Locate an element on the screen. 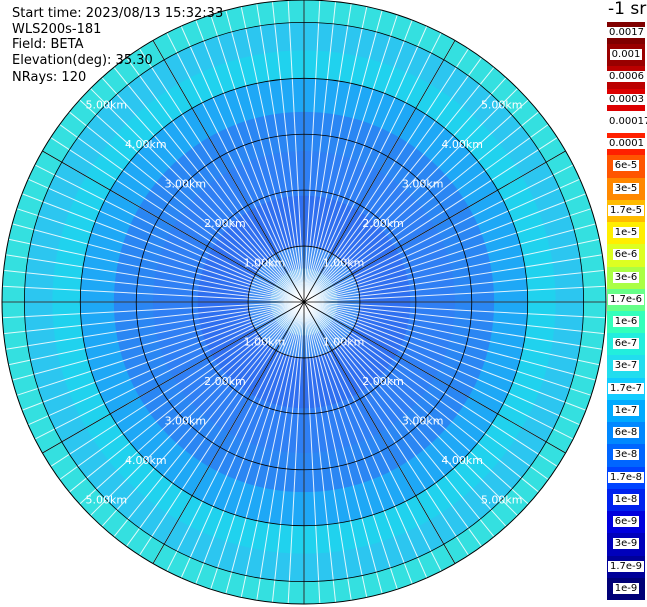 This screenshot has height=607, width=647. colorbar-label: 3e-6 is located at coordinates (626, 277).